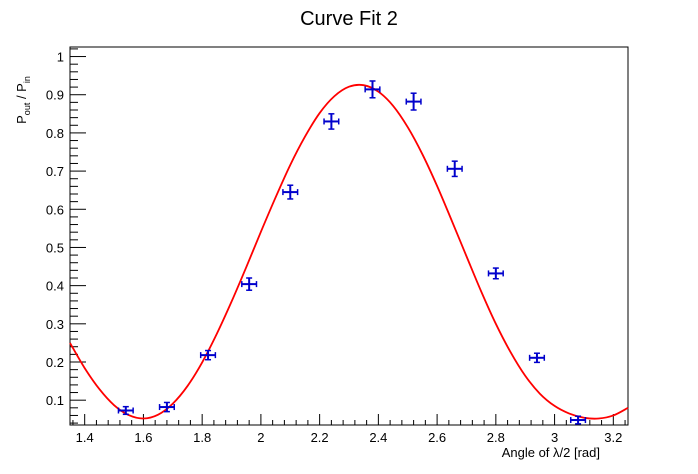 This screenshot has width=698, height=474. I want to click on y-tick-label: 0.6, so click(55, 209).